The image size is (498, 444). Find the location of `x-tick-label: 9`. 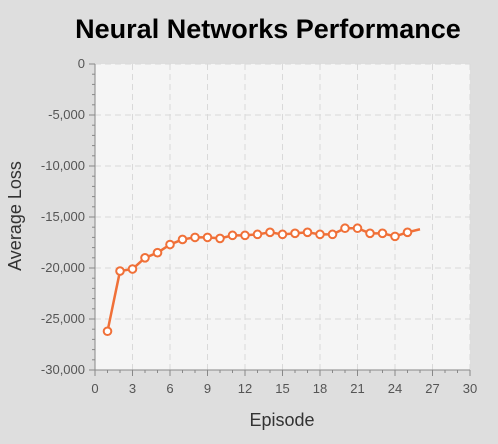

x-tick-label: 9 is located at coordinates (207, 388).